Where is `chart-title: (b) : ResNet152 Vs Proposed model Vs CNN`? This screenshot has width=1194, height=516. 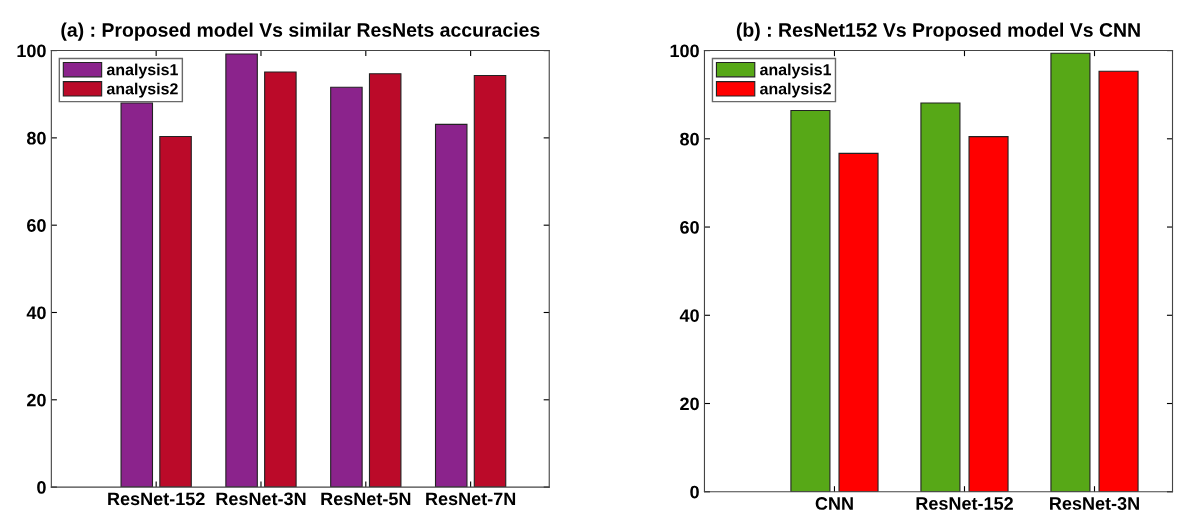
chart-title: (b) : ResNet152 Vs Proposed model Vs CNN is located at coordinates (938, 31).